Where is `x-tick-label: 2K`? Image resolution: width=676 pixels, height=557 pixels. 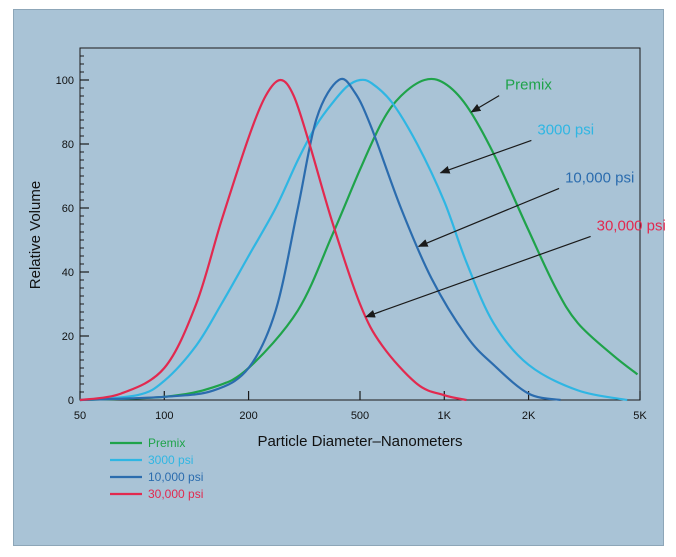 x-tick-label: 2K is located at coordinates (529, 416).